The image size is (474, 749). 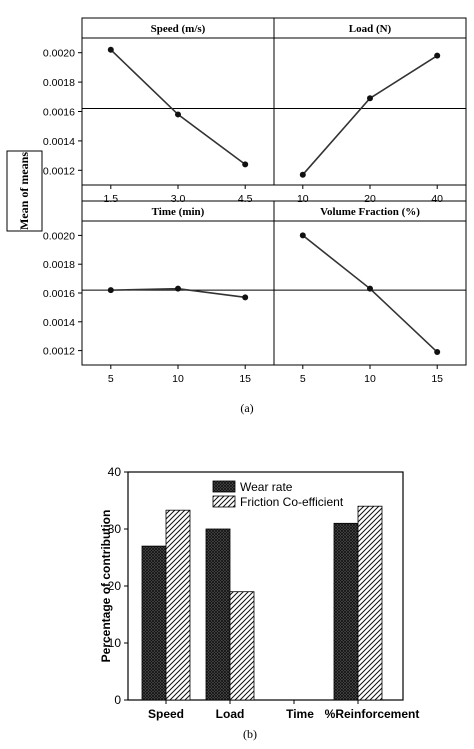 What do you see at coordinates (117, 700) in the screenshot?
I see `y-tick-label: 0` at bounding box center [117, 700].